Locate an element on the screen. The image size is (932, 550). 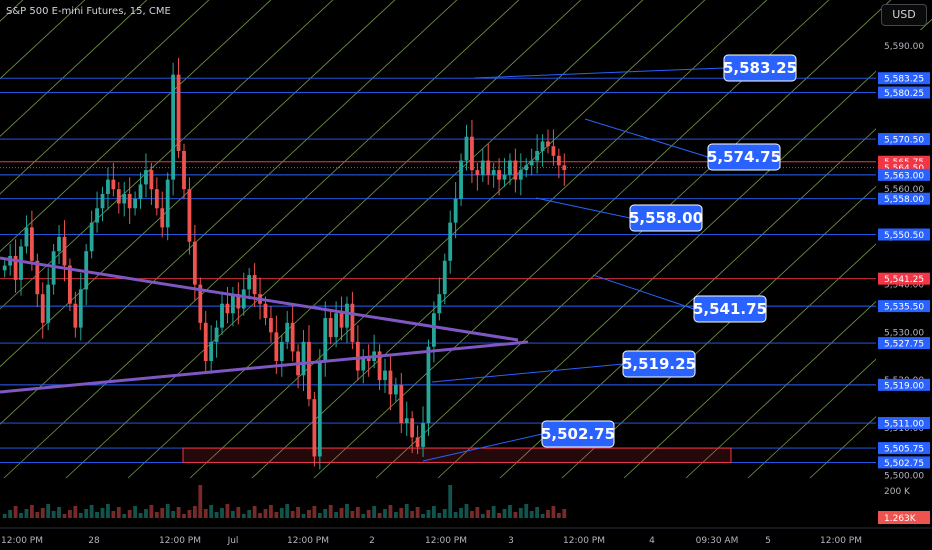
currency-button: USD is located at coordinates (904, 15).